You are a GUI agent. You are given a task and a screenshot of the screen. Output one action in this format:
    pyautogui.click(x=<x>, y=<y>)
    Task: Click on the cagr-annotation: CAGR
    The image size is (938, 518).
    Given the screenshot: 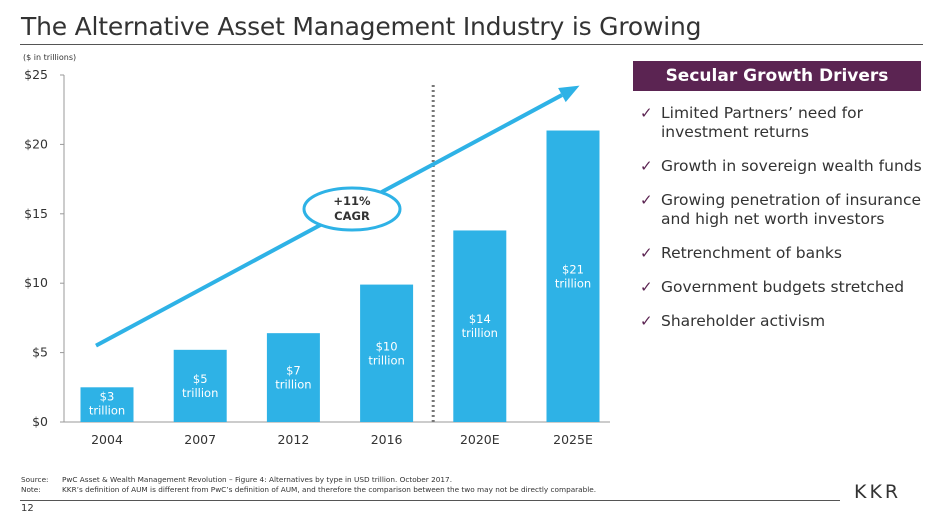 What is the action you would take?
    pyautogui.click(x=352, y=216)
    